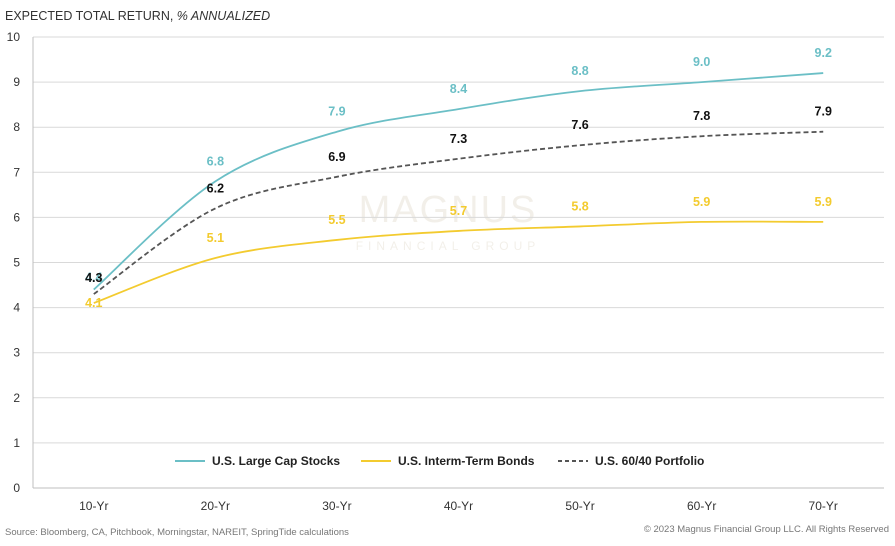 The image size is (895, 546). I want to click on legend-label: U.S. Interm-Term Bonds, so click(466, 461).